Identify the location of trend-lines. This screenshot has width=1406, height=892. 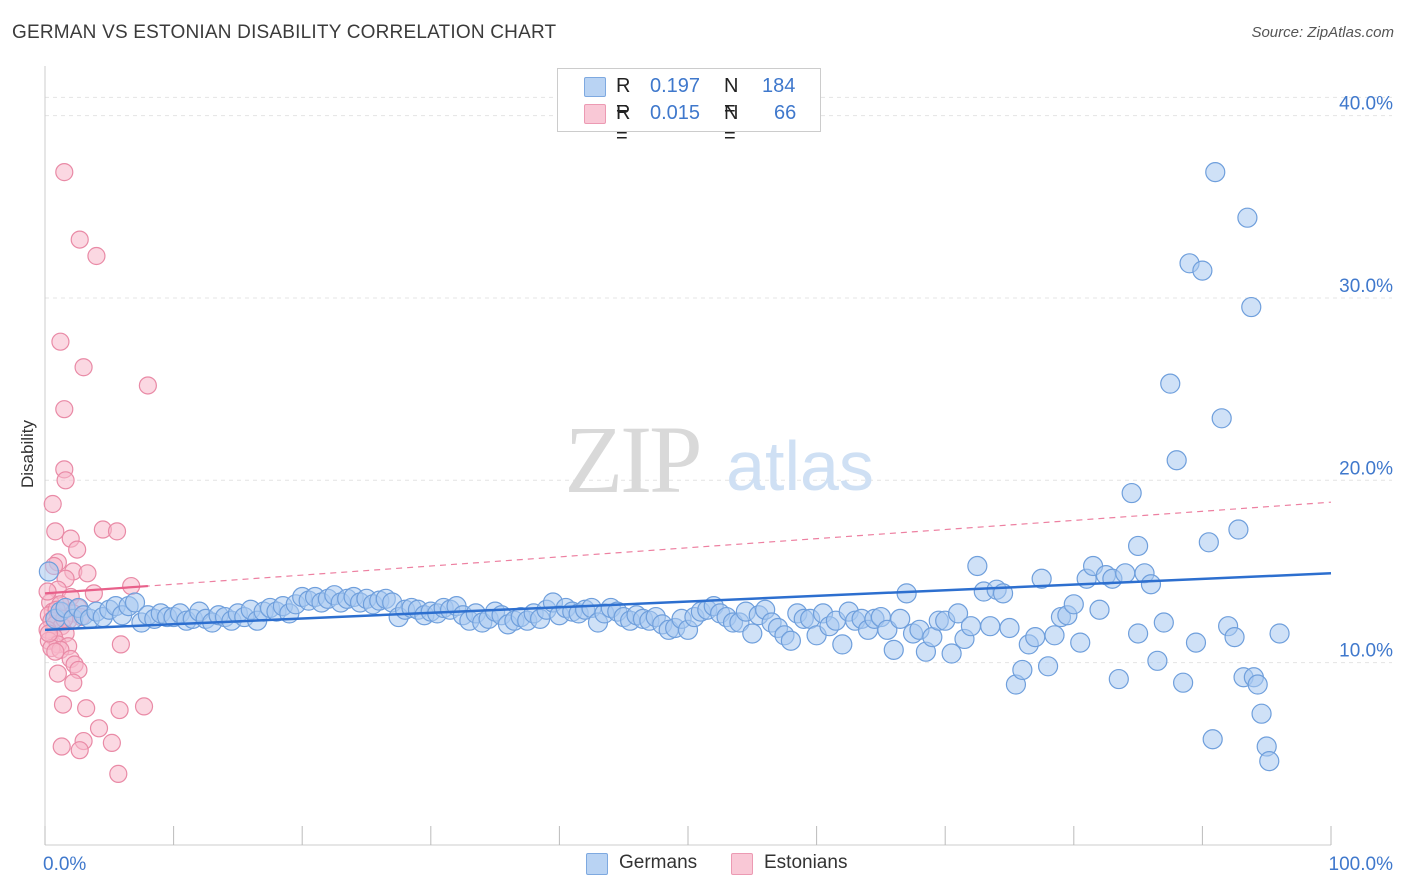
(688, 566).